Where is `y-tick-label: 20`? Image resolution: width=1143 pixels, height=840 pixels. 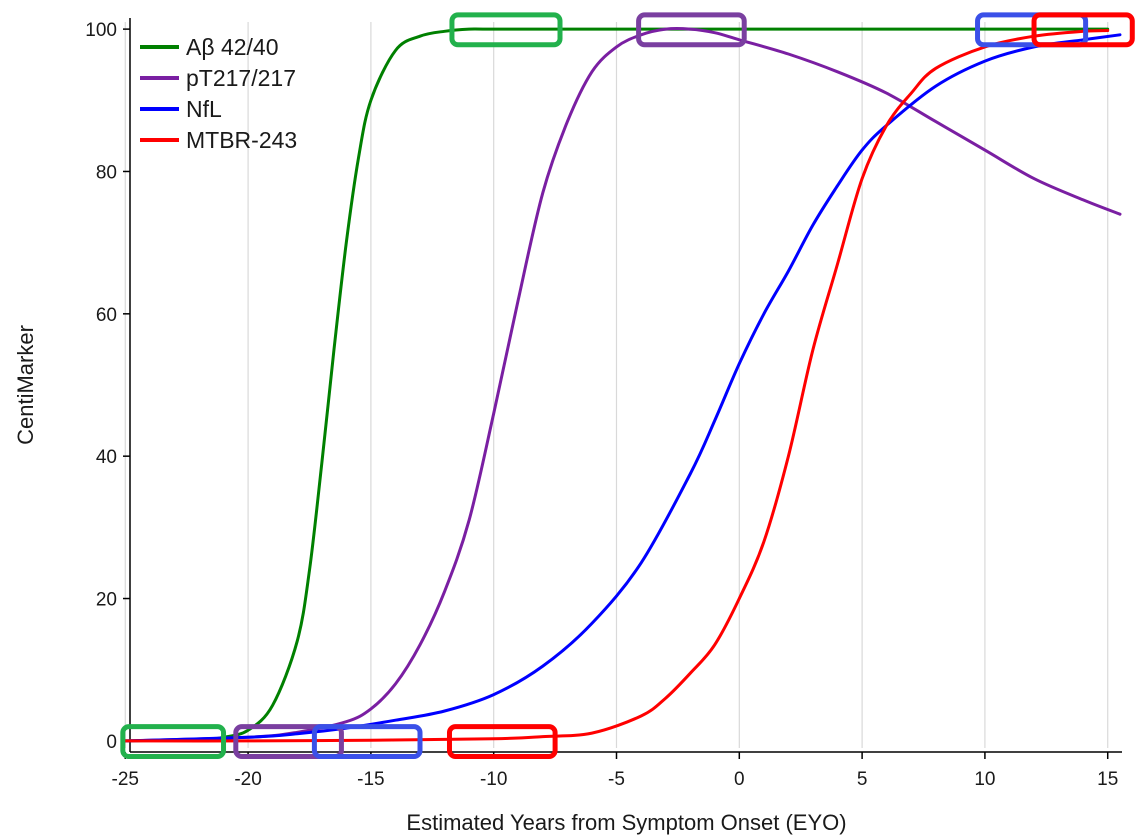
y-tick-label: 20 is located at coordinates (106, 600).